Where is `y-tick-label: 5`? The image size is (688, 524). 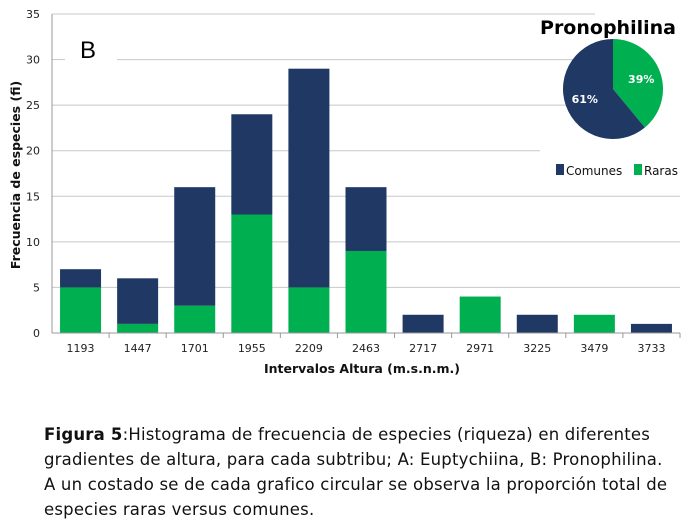 y-tick-label: 5 is located at coordinates (36, 287).